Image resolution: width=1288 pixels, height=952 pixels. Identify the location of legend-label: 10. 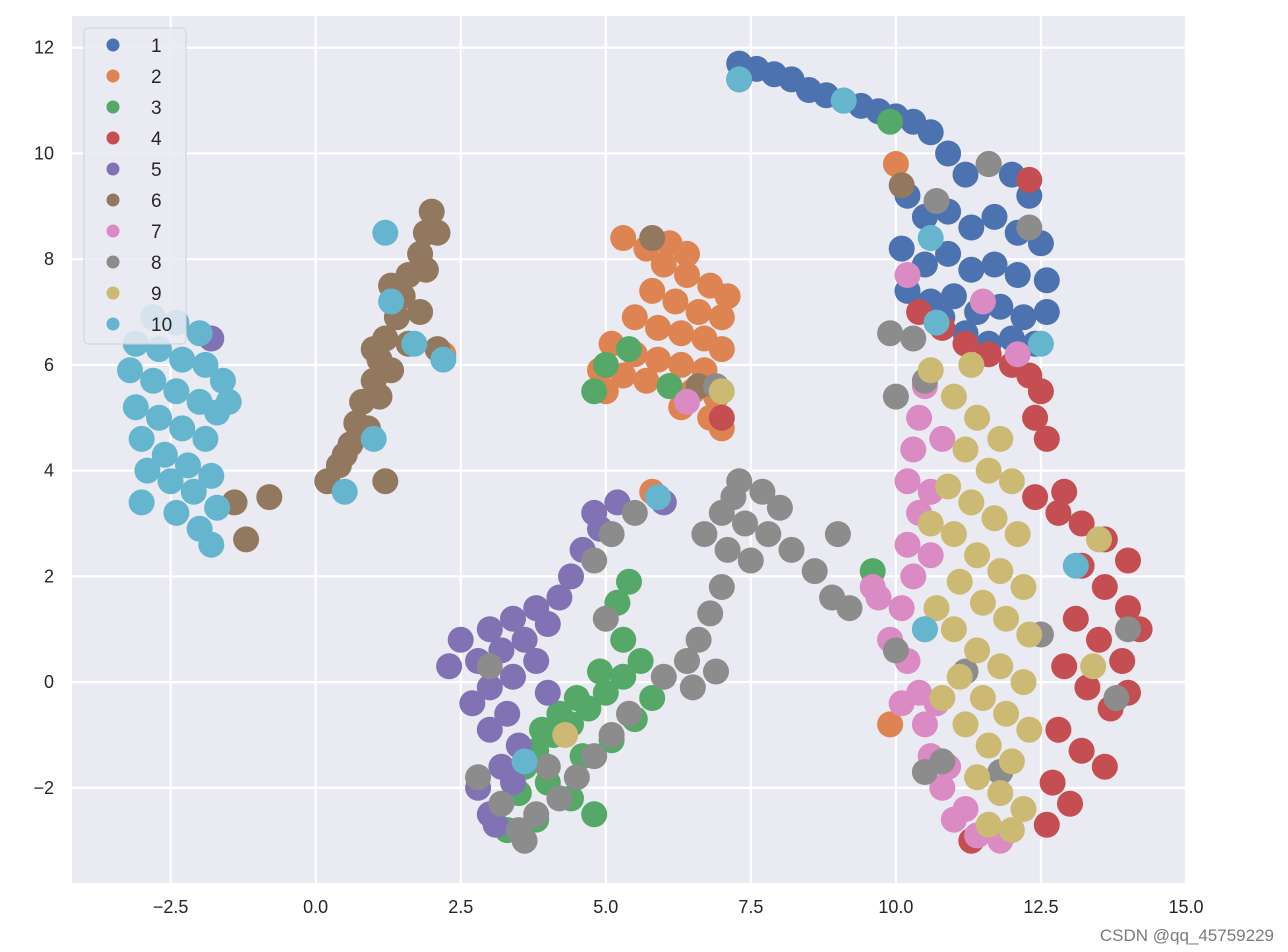
(161, 325).